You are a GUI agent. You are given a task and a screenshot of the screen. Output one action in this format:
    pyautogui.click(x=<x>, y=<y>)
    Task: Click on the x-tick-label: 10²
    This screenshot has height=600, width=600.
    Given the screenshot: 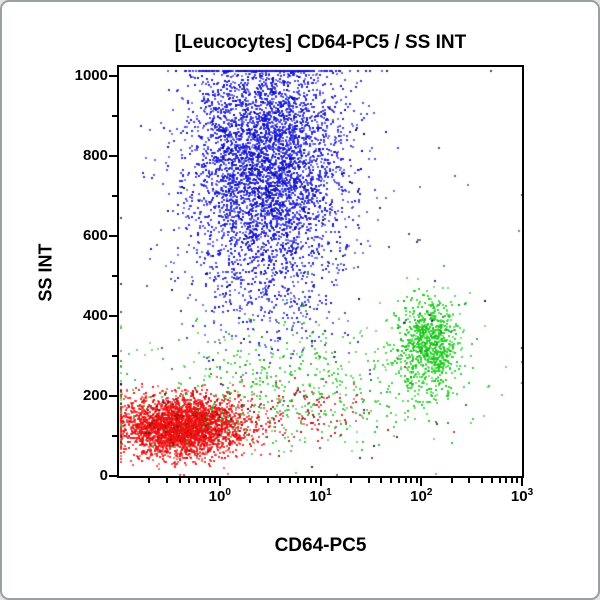 What is the action you would take?
    pyautogui.click(x=421, y=496)
    